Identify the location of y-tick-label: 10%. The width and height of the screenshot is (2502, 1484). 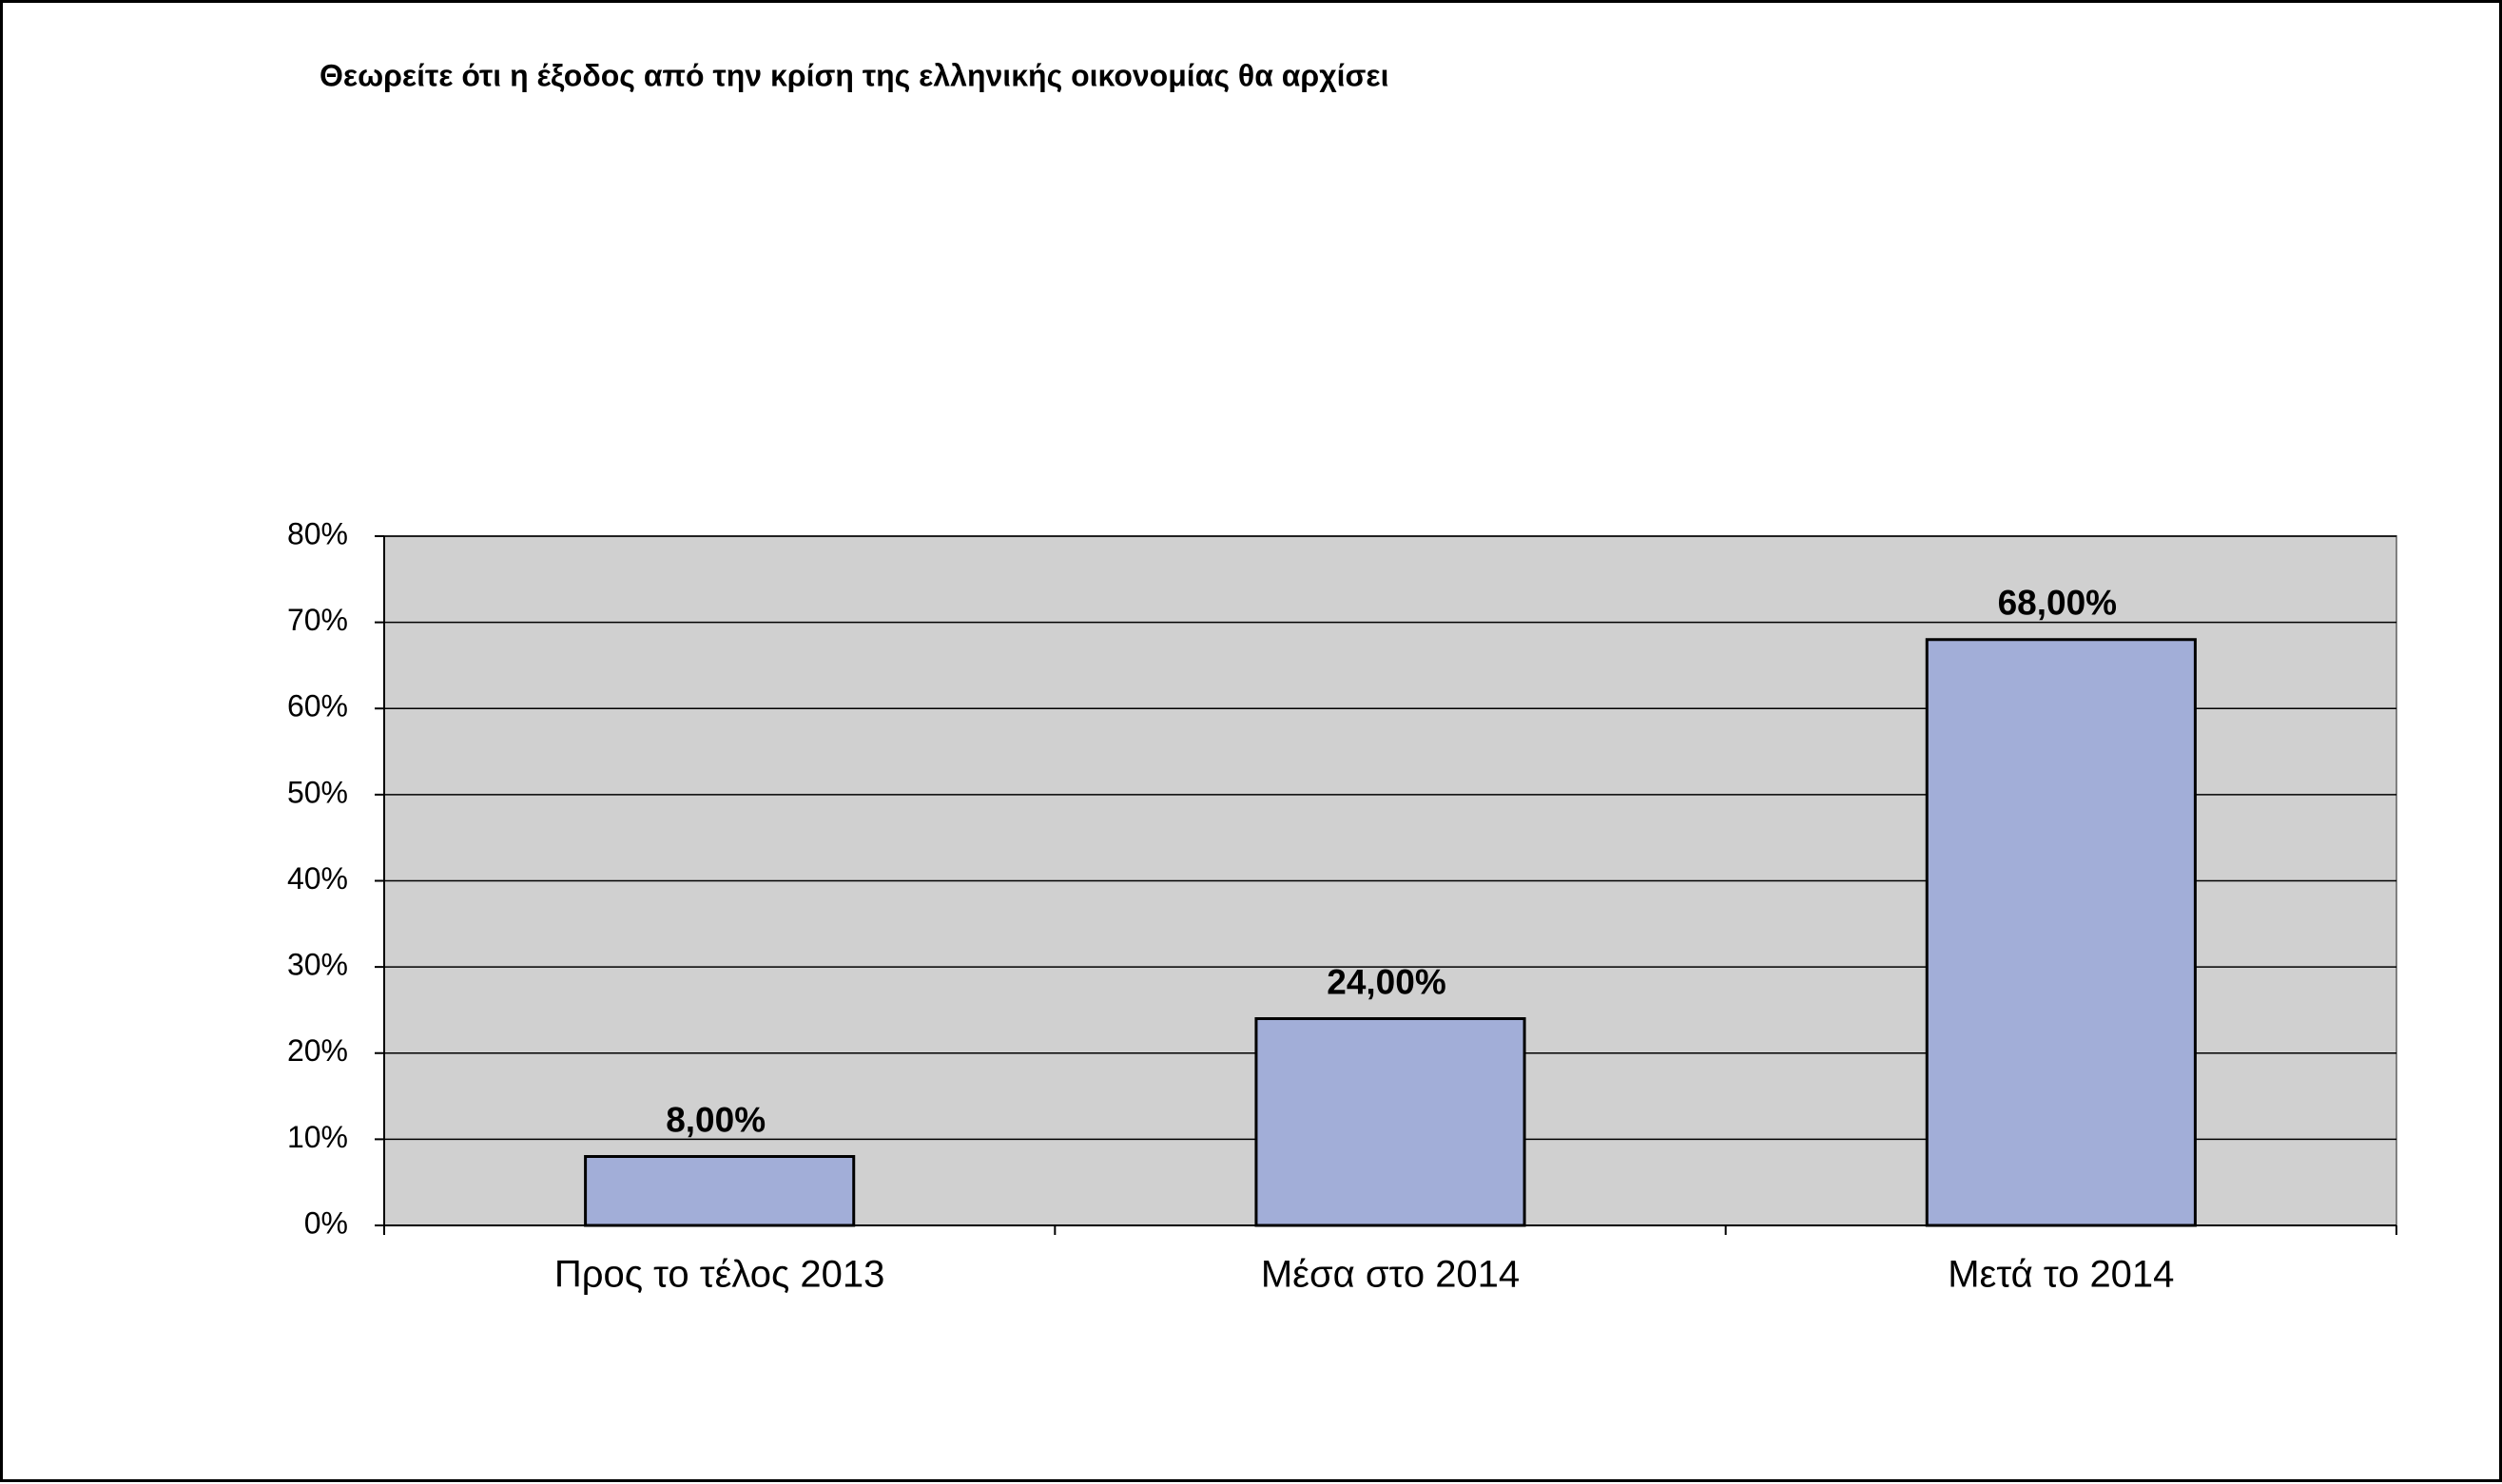
(317, 1137).